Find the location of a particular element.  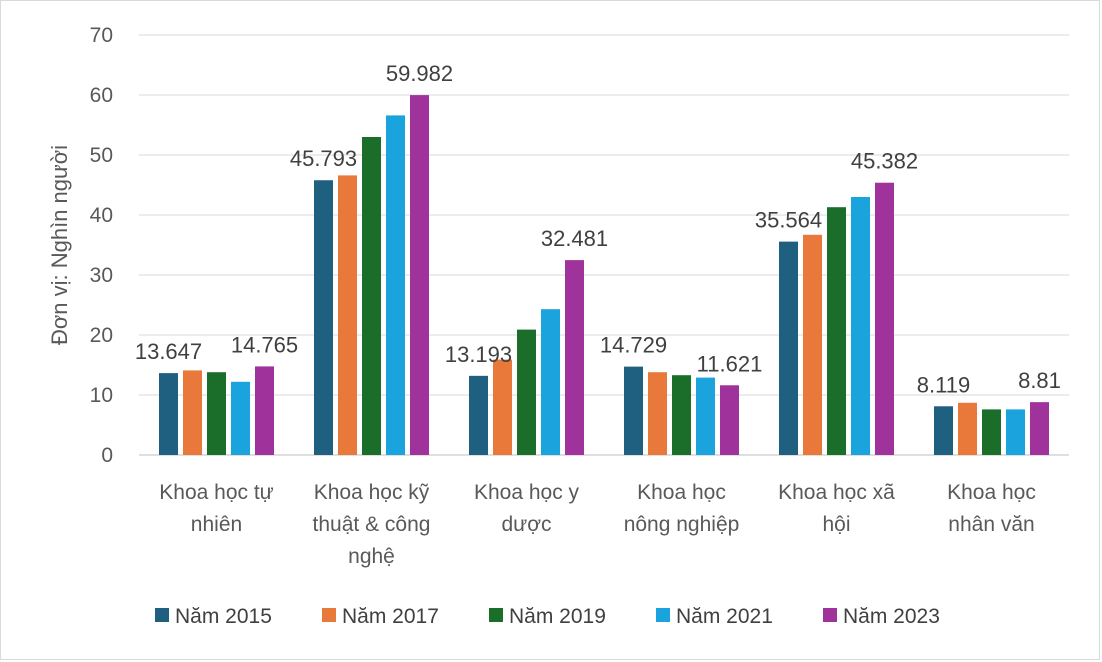

data-label: 14.765 is located at coordinates (264, 344).